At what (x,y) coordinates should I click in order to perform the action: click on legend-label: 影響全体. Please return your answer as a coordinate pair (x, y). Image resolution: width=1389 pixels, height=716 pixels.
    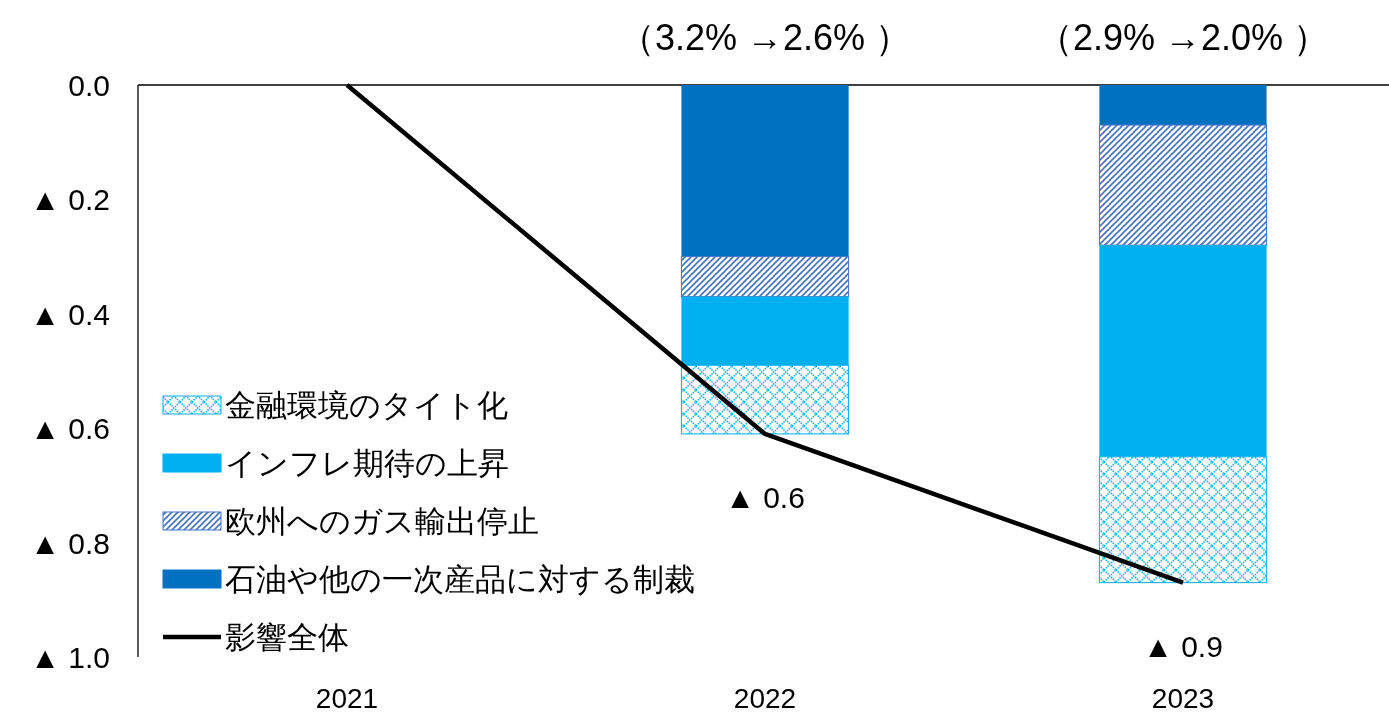
    Looking at the image, I should click on (287, 637).